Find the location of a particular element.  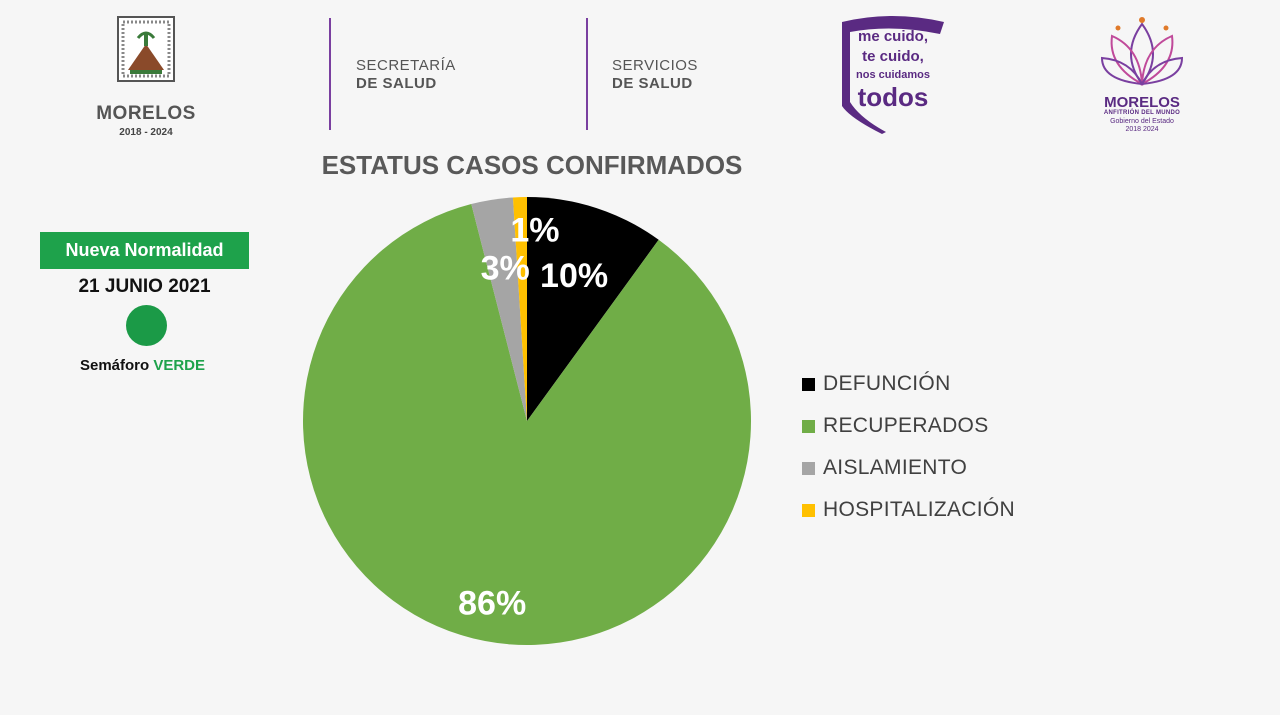

semaforo-prefix: Semáforo is located at coordinates (114, 365).